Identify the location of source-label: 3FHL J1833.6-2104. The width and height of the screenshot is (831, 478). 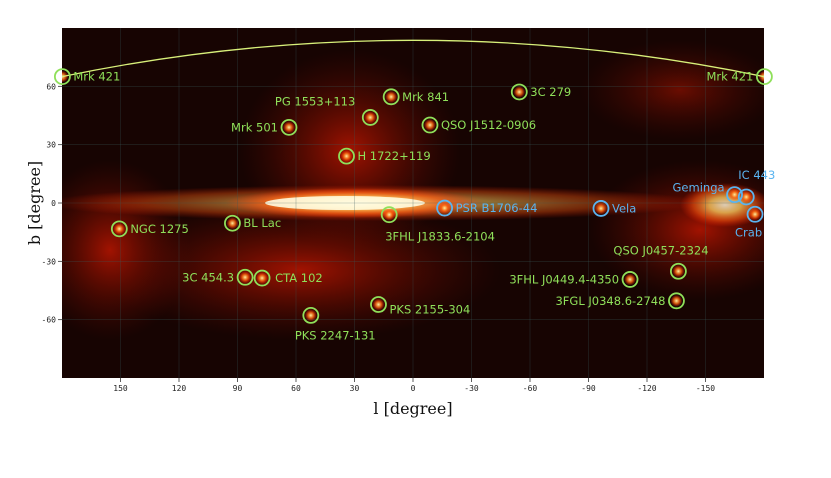
(440, 237).